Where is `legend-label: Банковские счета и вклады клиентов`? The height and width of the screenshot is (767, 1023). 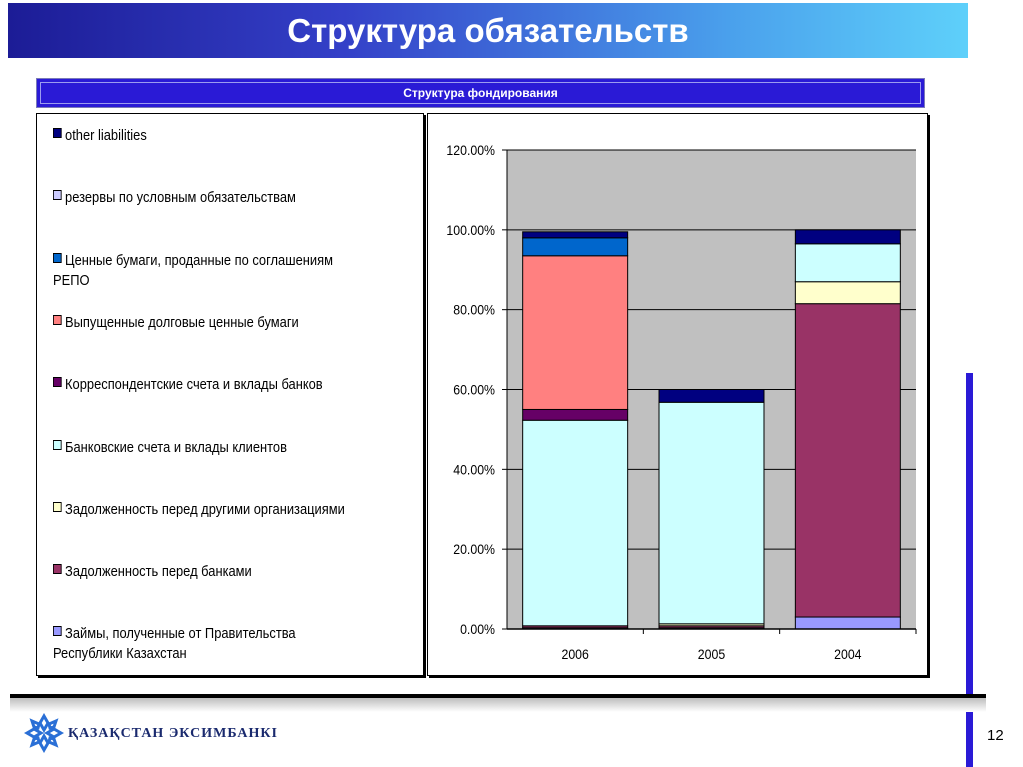 legend-label: Банковские счета и вклады клиентов is located at coordinates (176, 447).